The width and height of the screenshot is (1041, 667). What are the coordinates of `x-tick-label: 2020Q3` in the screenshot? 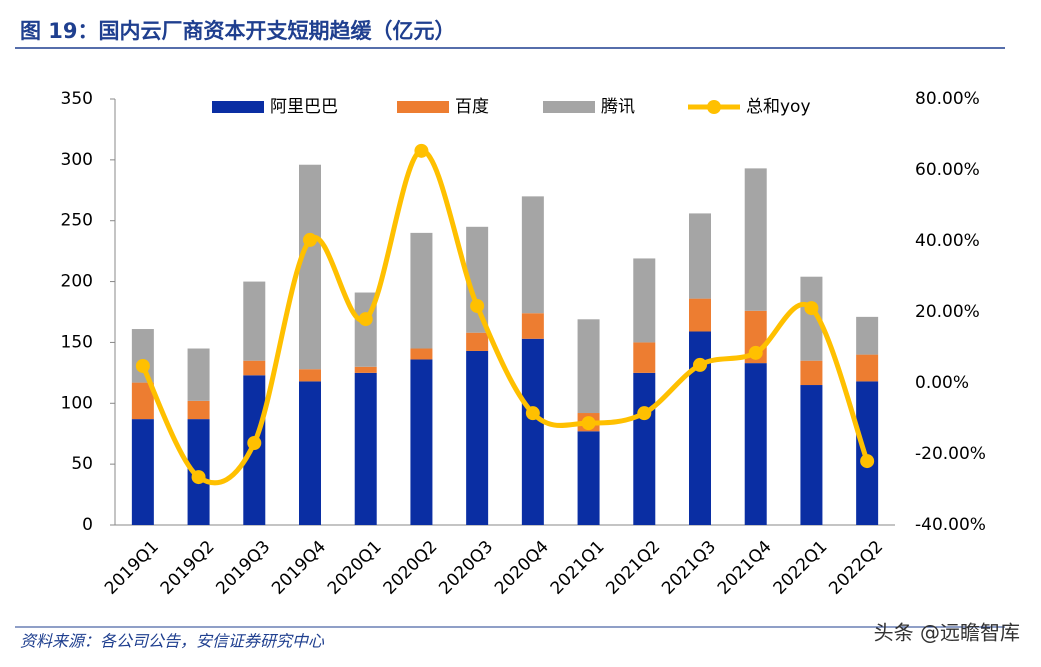 It's located at (466, 568).